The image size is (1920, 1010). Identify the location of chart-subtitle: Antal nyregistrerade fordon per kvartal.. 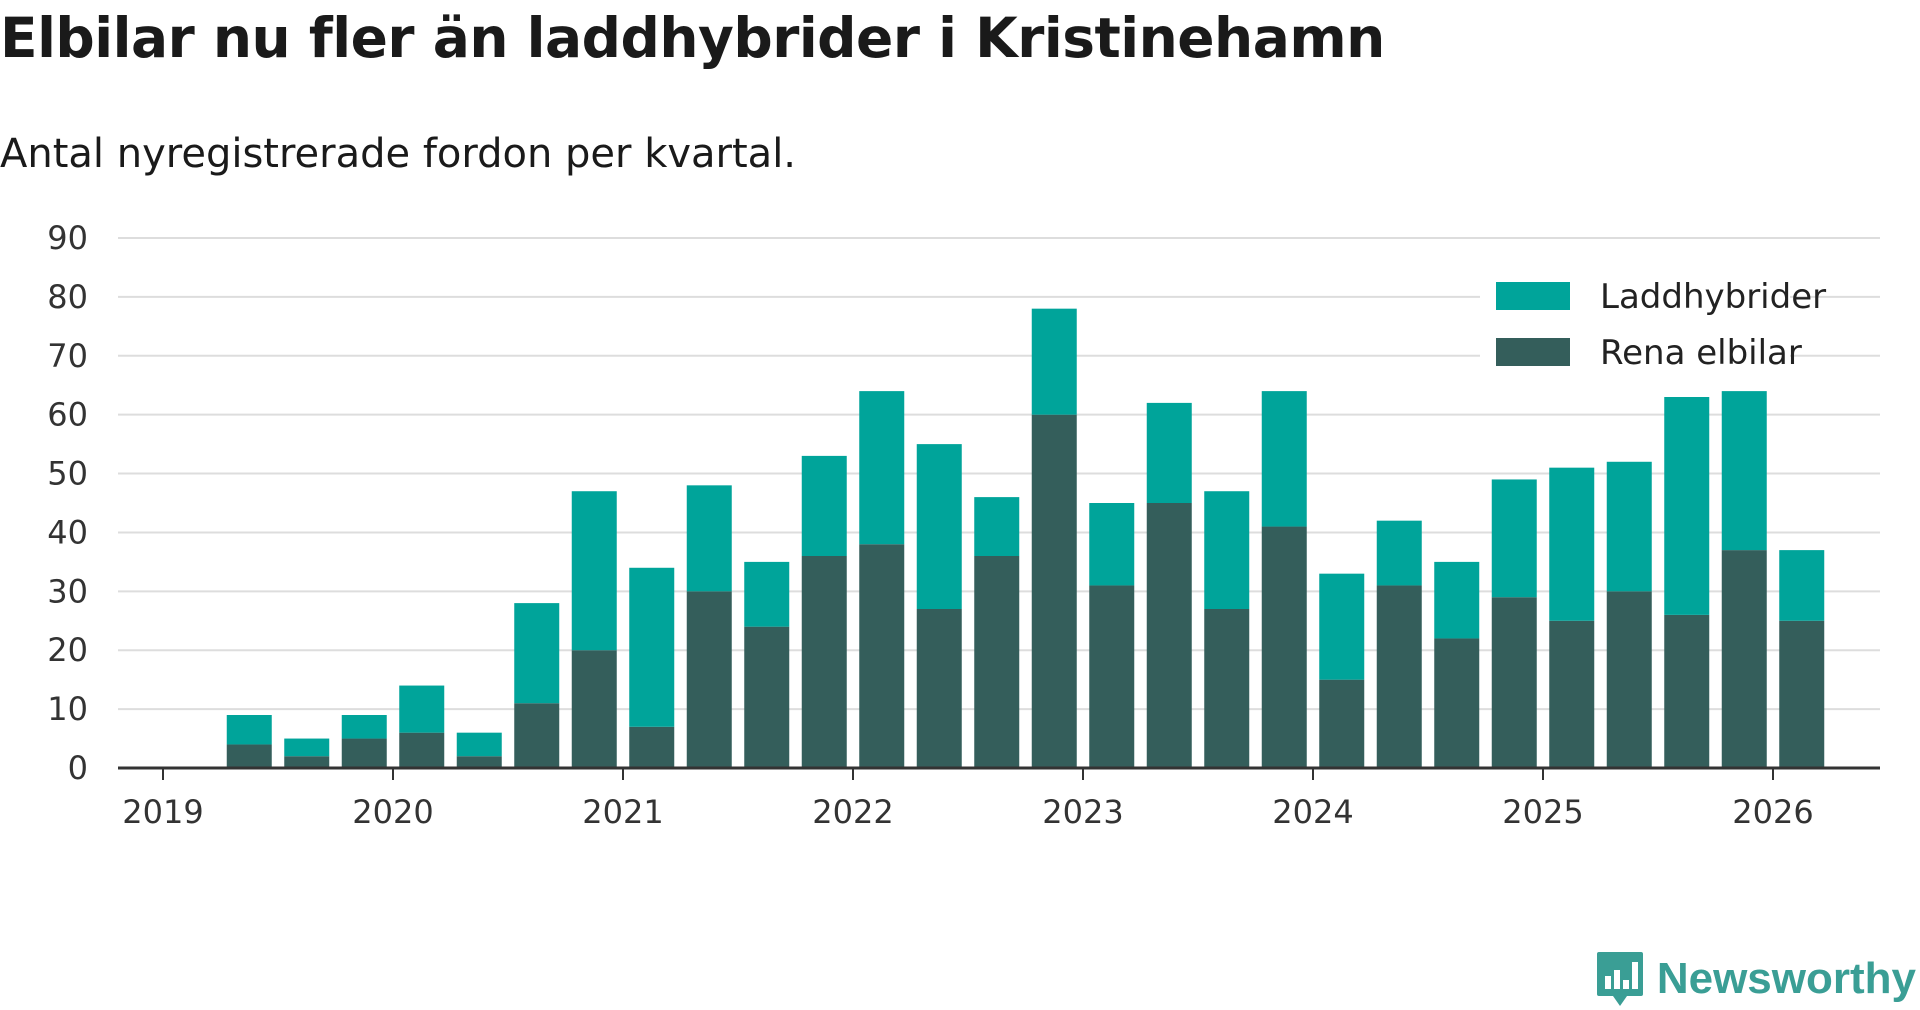
(398, 154).